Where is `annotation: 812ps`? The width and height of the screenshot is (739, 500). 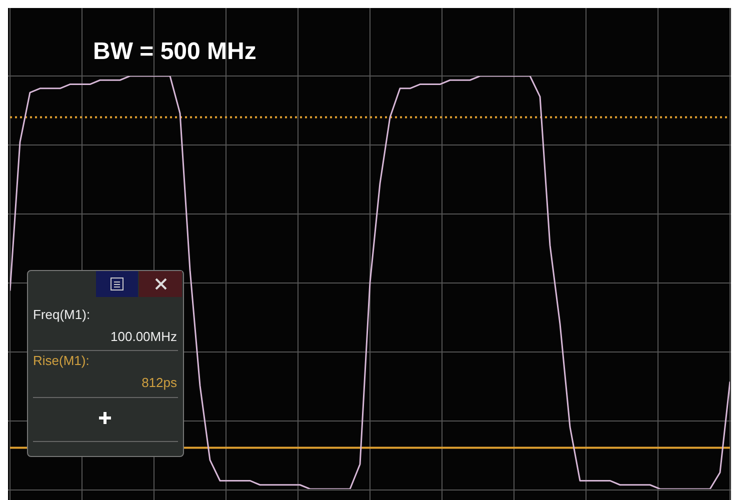
annotation: 812ps is located at coordinates (159, 382).